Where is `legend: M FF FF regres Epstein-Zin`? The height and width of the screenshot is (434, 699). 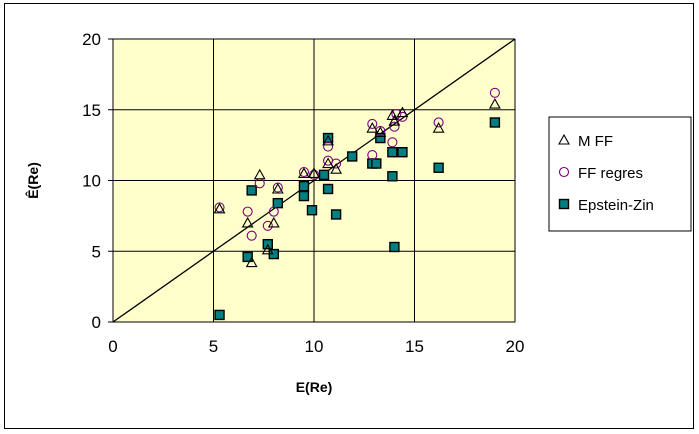 legend: M FF FF regres Epstein-Zin is located at coordinates (620, 174).